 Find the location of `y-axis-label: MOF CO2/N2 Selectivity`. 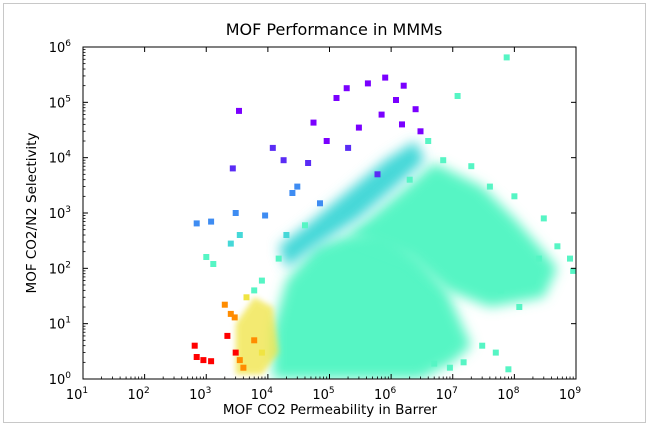

y-axis-label: MOF CO2/N2 Selectivity is located at coordinates (32, 213).